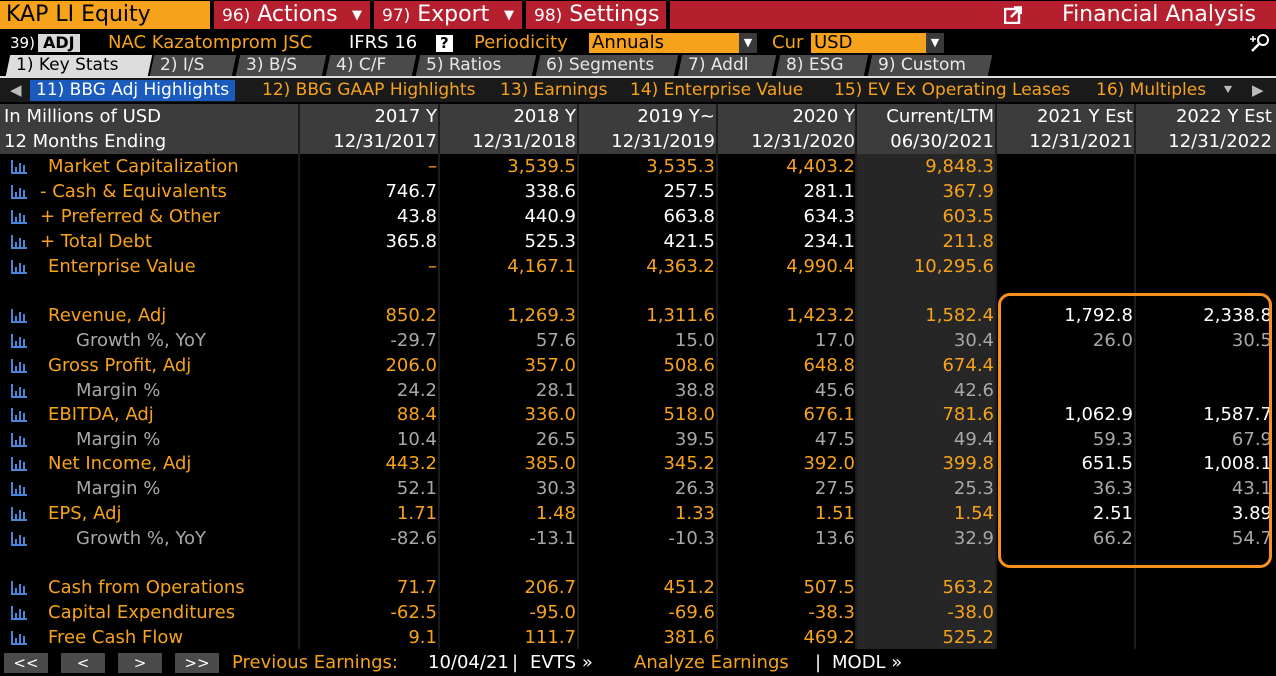  Describe the element at coordinates (968, 414) in the screenshot. I see `cell-ltm: 781.6` at that location.